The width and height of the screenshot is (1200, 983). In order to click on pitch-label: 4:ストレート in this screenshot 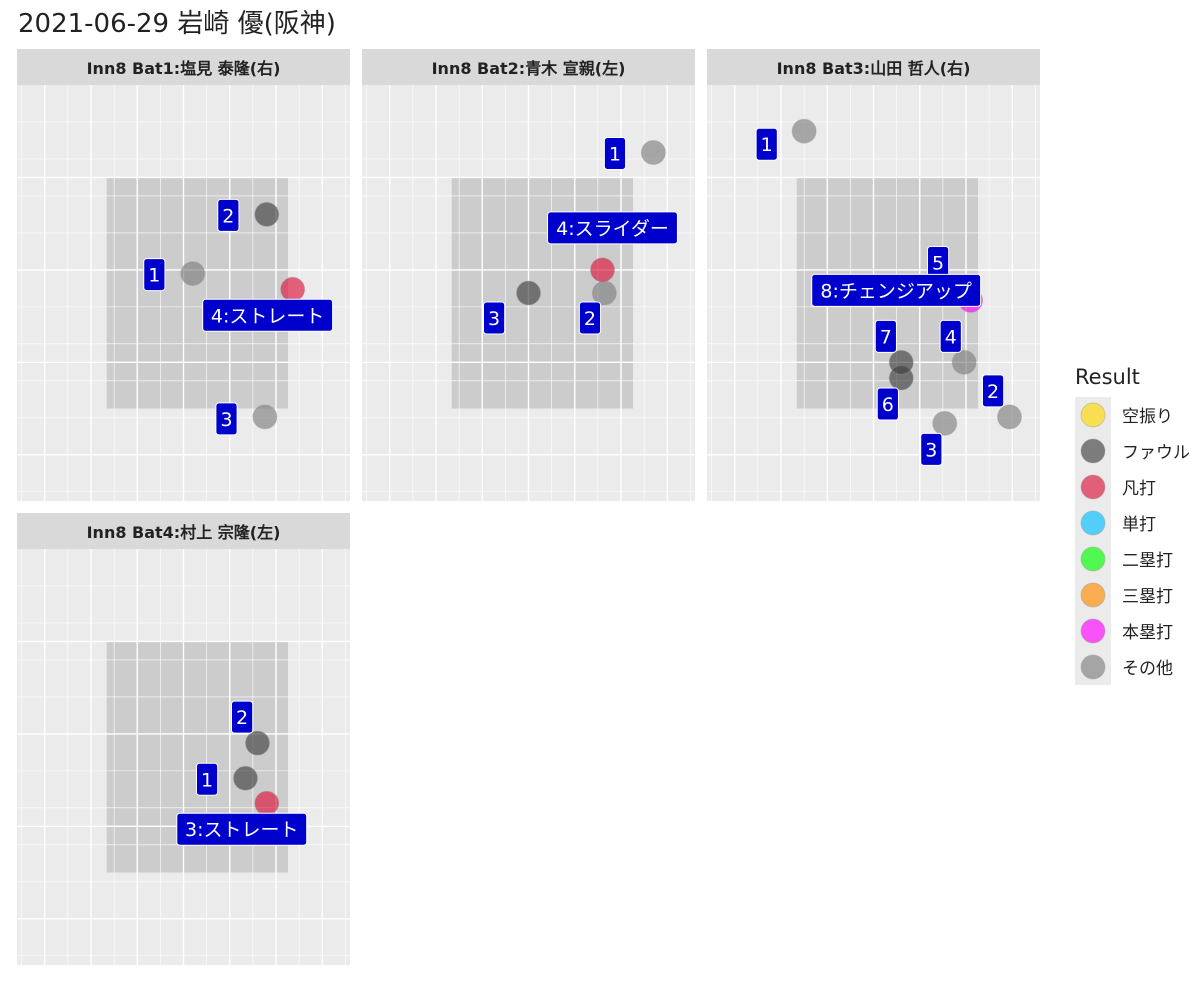, I will do `click(268, 316)`.